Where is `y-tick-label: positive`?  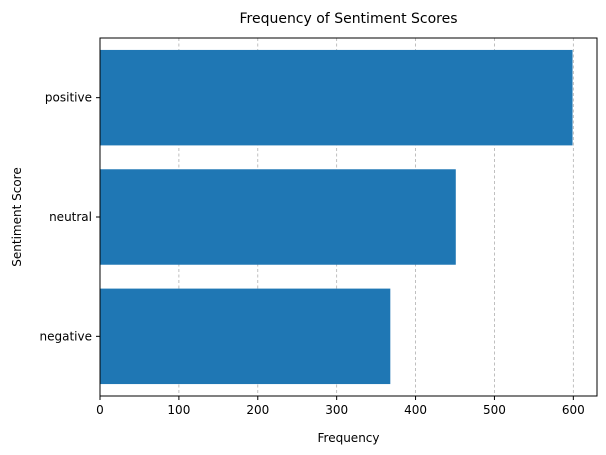
y-tick-label: positive is located at coordinates (68, 98).